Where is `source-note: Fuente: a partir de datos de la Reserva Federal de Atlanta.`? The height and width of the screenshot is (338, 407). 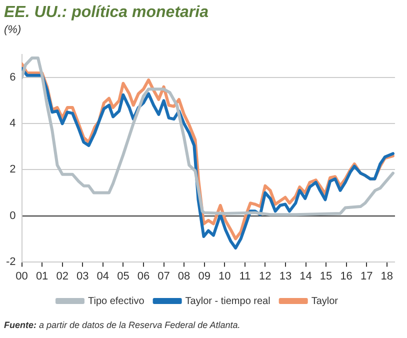
source-note: Fuente: a partir de datos de la Reserva Federal de Atlanta. is located at coordinates (122, 325).